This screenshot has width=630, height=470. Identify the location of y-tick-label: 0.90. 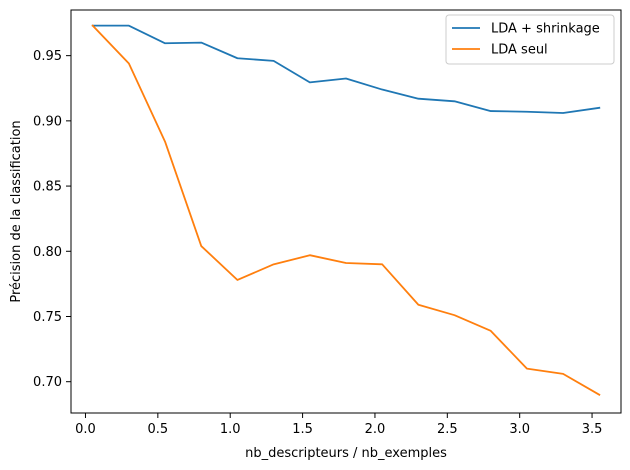
(47, 121).